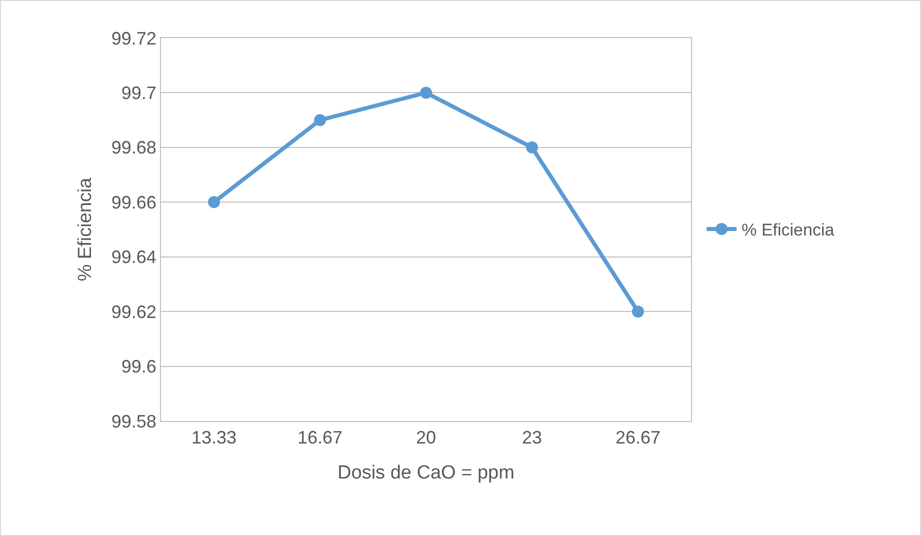 The image size is (921, 536). Describe the element at coordinates (426, 473) in the screenshot. I see `x-axis-title: Dosis de CaO = ppm` at that location.